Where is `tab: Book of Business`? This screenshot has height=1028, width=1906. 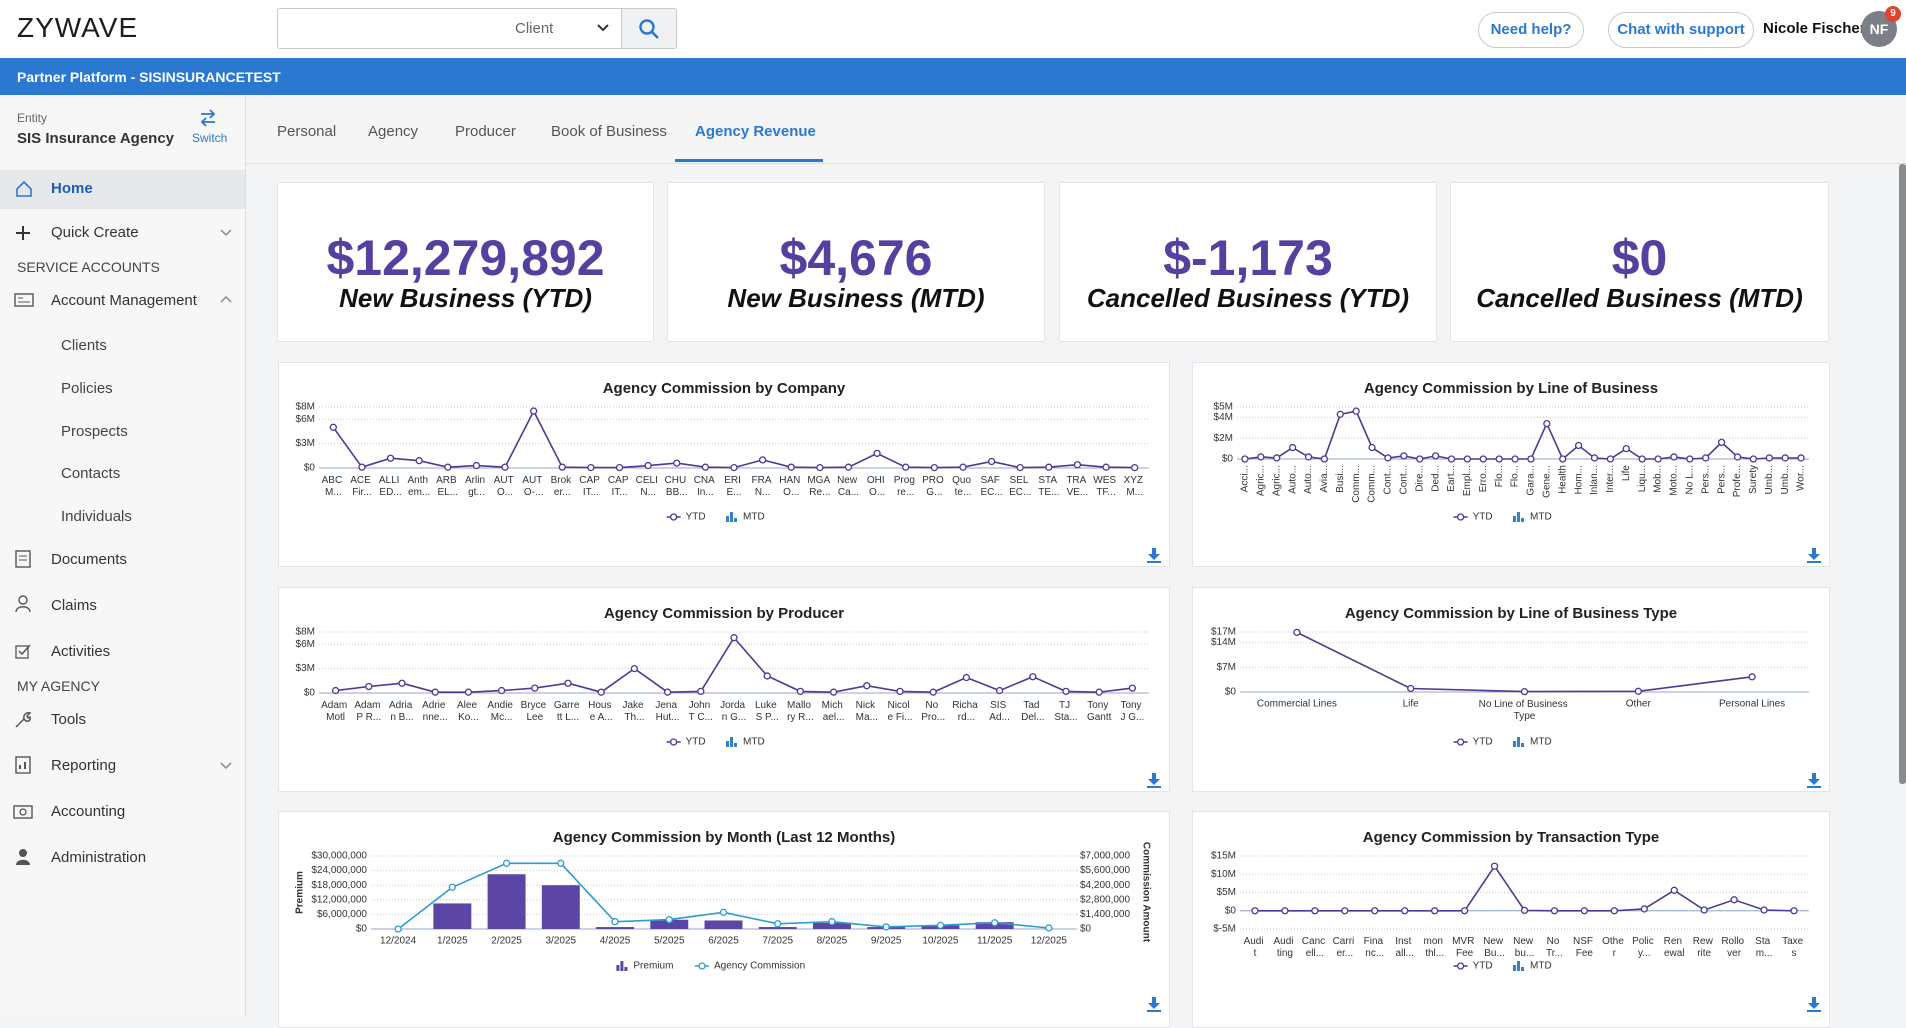 tab: Book of Business is located at coordinates (609, 131).